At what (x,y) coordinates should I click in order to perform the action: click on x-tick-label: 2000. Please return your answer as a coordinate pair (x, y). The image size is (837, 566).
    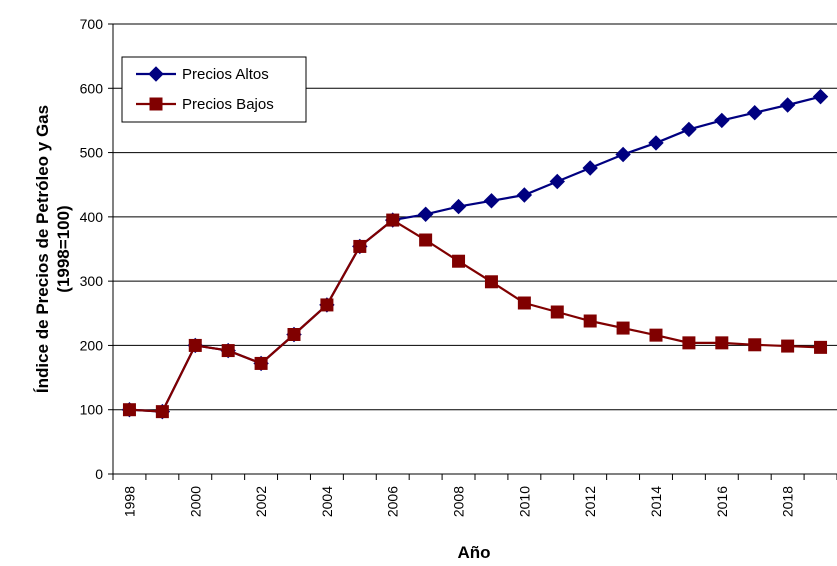
    Looking at the image, I should click on (195, 501).